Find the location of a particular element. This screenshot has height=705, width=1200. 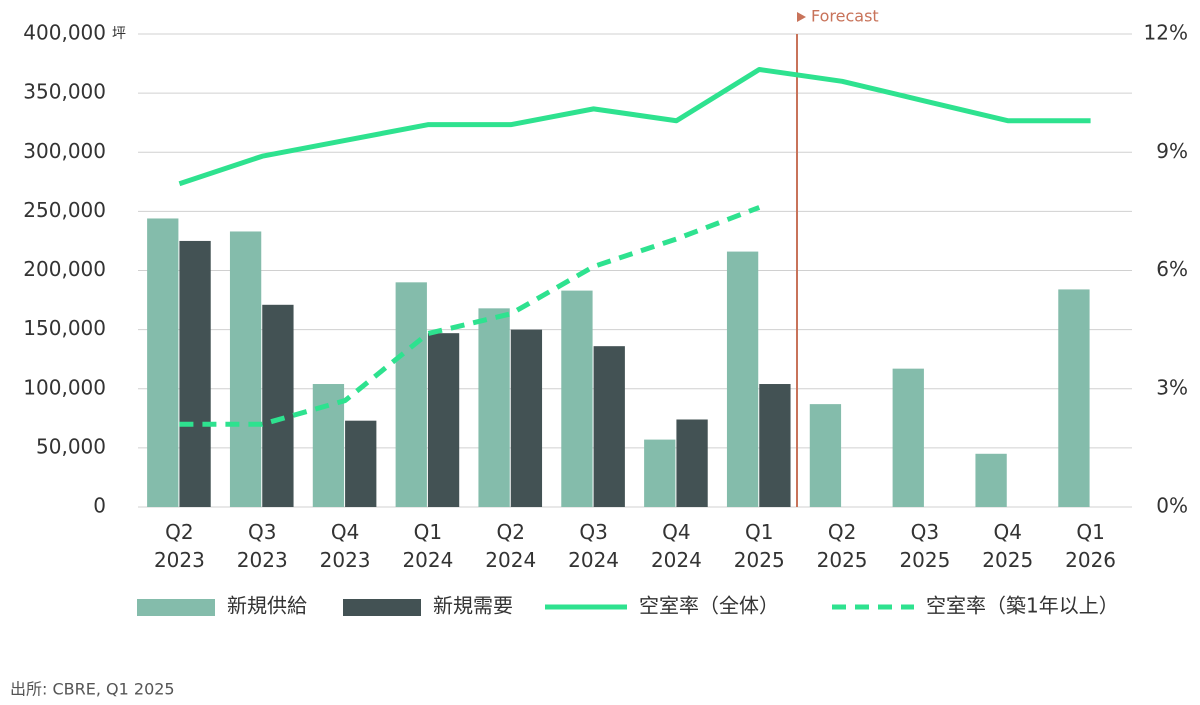

y-tick-label: 0 is located at coordinates (99, 506).